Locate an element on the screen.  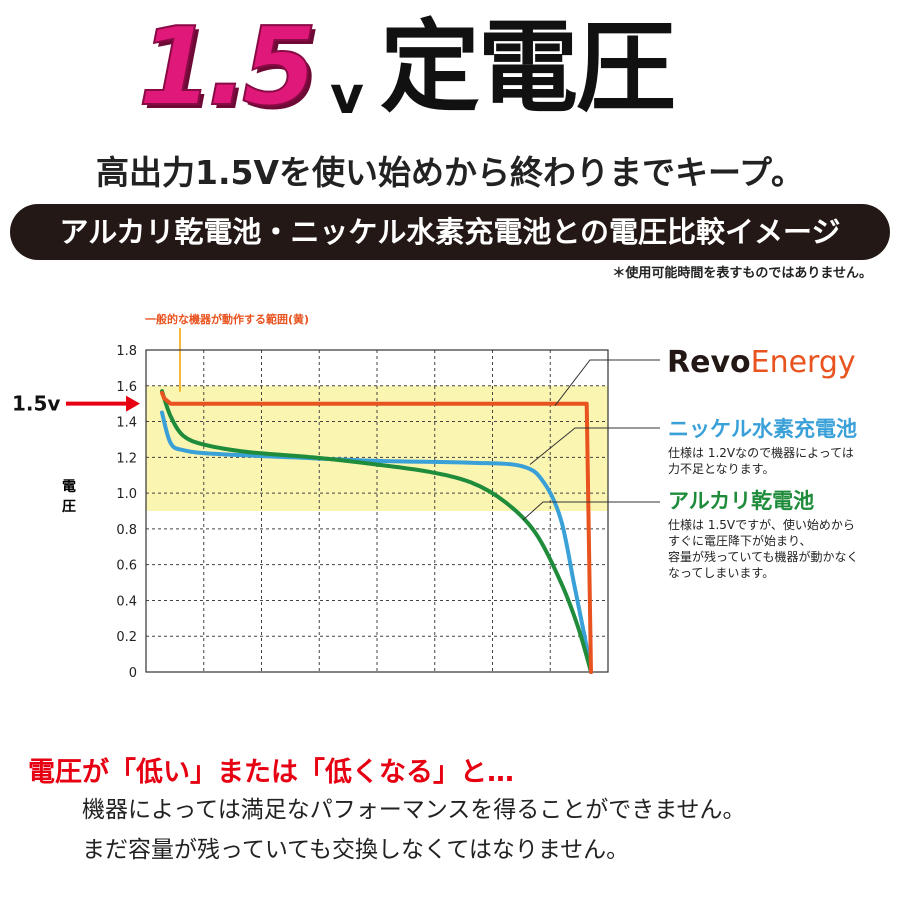
hero-title: 定電圧 is located at coordinates (528, 67).